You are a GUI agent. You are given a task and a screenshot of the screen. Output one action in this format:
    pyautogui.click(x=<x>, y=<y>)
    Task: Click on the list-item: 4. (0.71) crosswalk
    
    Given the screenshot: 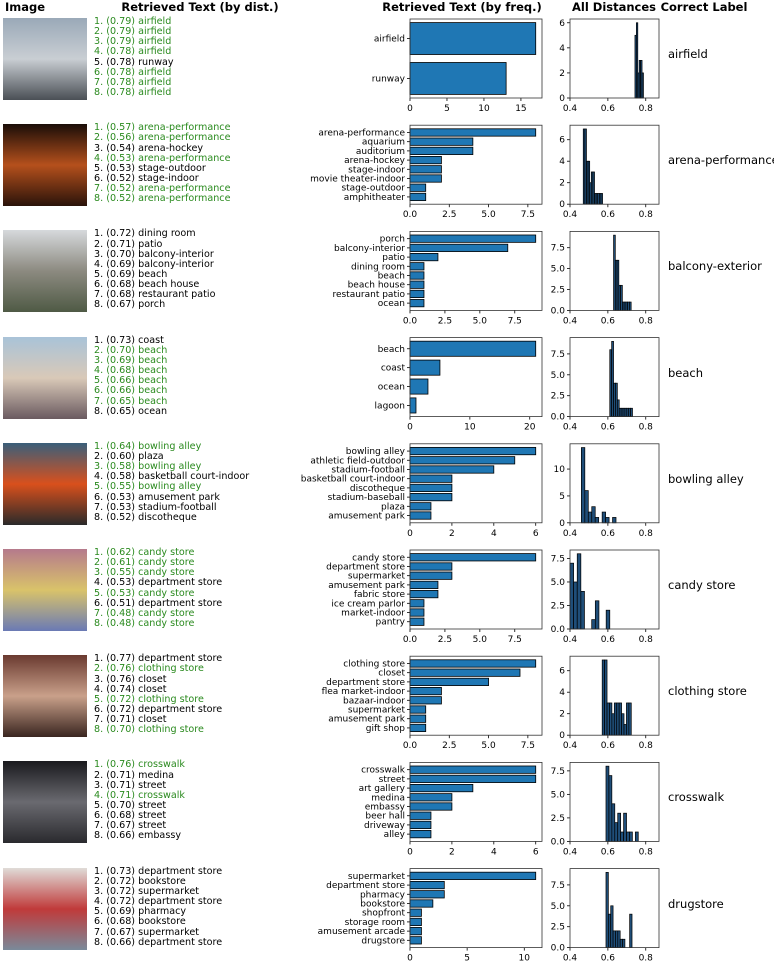 What is the action you would take?
    pyautogui.click(x=139, y=795)
    